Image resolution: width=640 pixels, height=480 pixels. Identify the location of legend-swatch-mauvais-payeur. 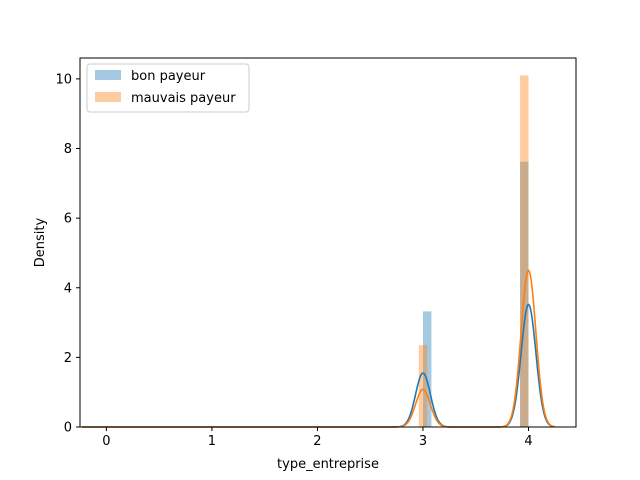
(108, 97).